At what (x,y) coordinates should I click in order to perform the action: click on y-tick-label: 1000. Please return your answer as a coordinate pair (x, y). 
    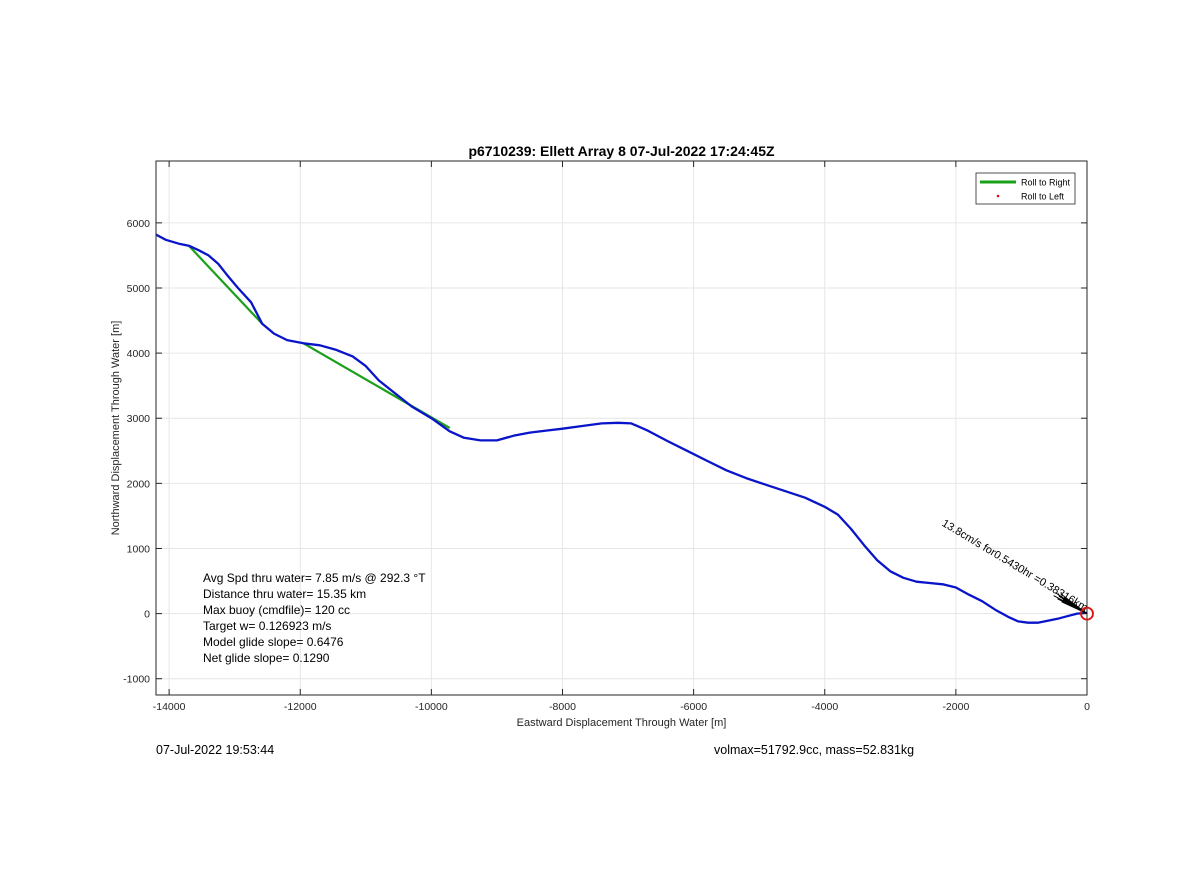
    Looking at the image, I should click on (139, 549).